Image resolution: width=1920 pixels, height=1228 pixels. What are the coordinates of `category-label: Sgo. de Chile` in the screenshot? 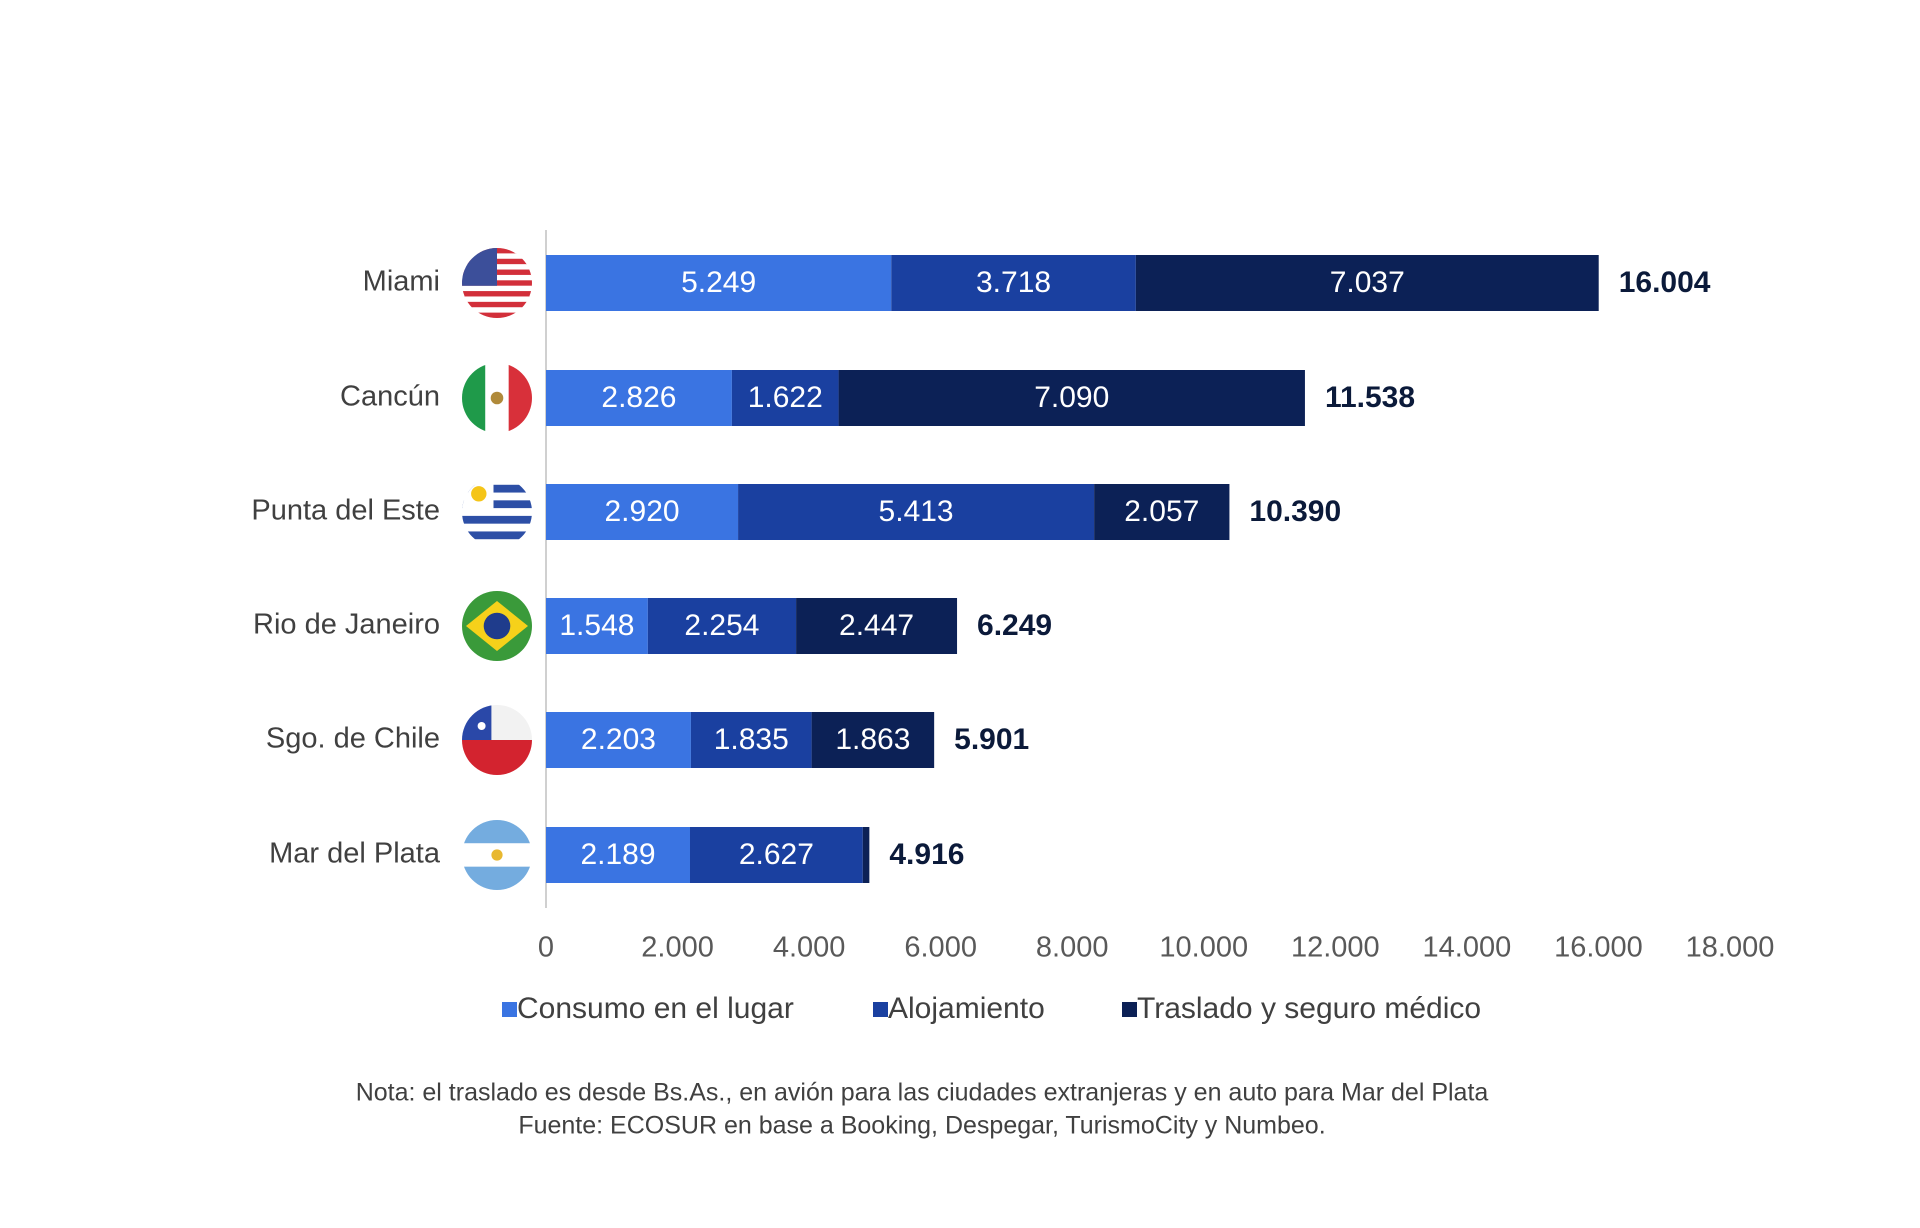 It's located at (353, 739).